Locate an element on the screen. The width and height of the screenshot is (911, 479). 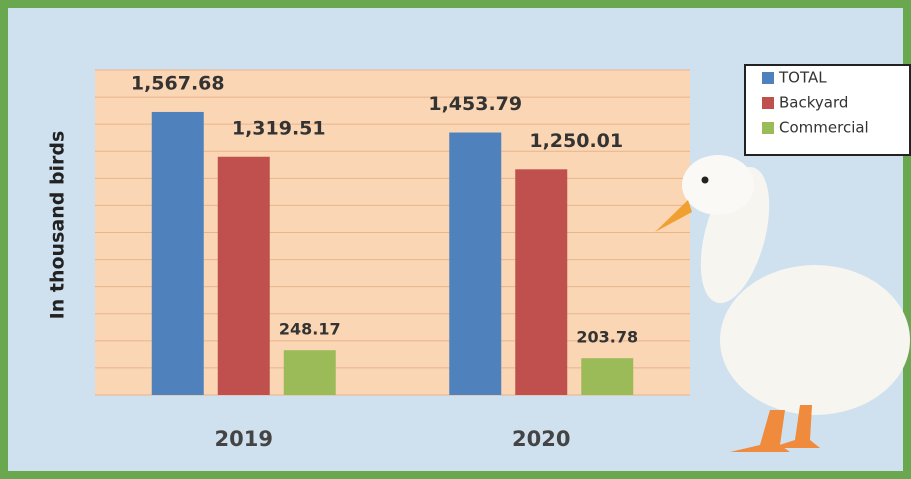
x-tick-label: 2019 is located at coordinates (244, 439).